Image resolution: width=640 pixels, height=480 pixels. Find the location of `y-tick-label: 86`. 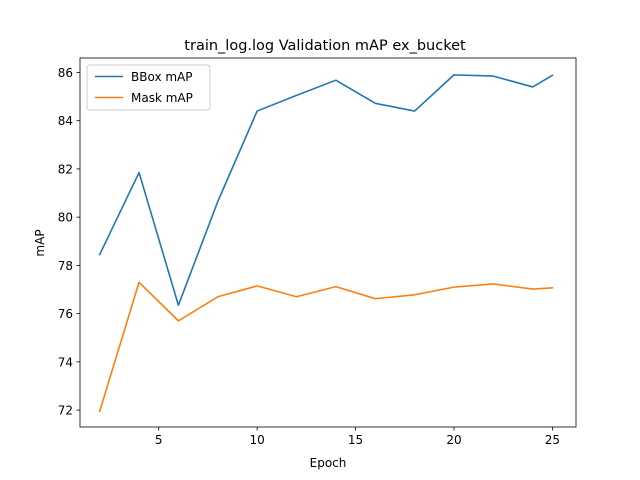

y-tick-label: 86 is located at coordinates (65, 73).